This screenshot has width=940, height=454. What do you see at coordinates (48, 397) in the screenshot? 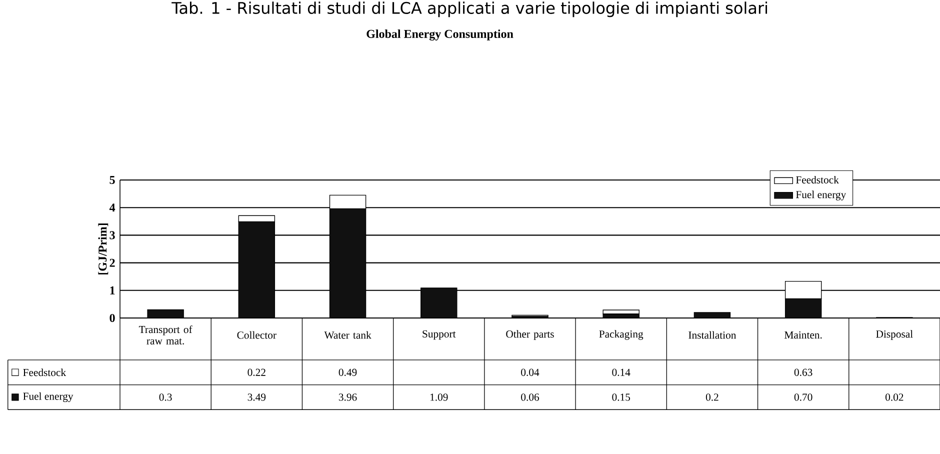
I see `text: Fuel energy` at bounding box center [48, 397].